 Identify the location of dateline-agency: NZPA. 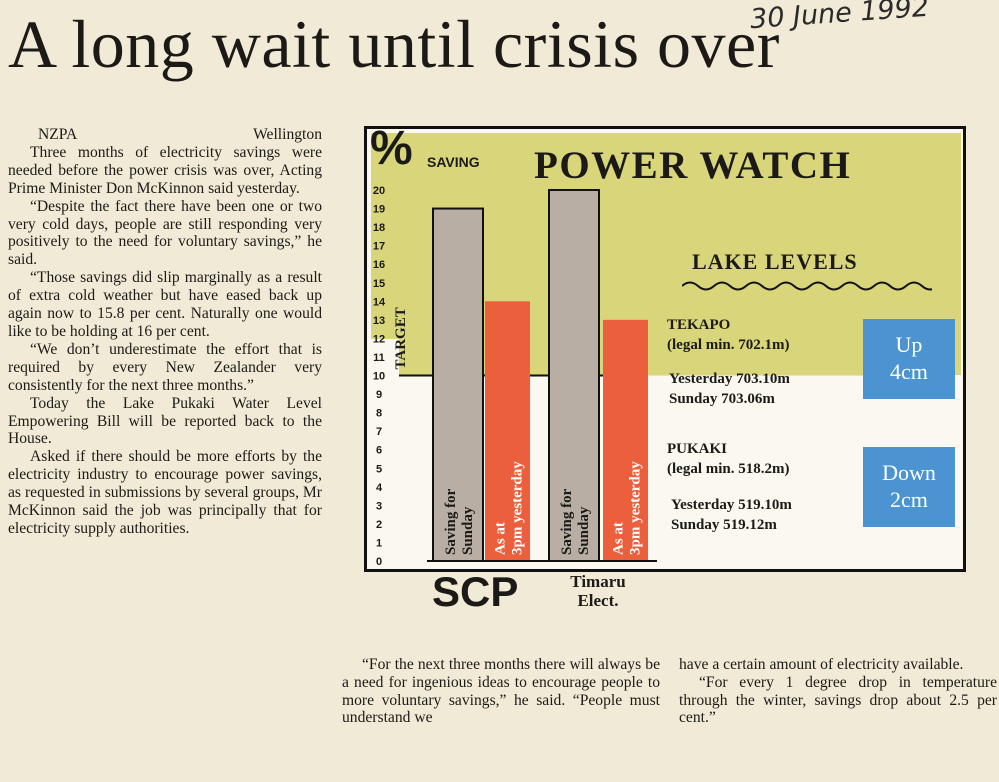
(58, 134).